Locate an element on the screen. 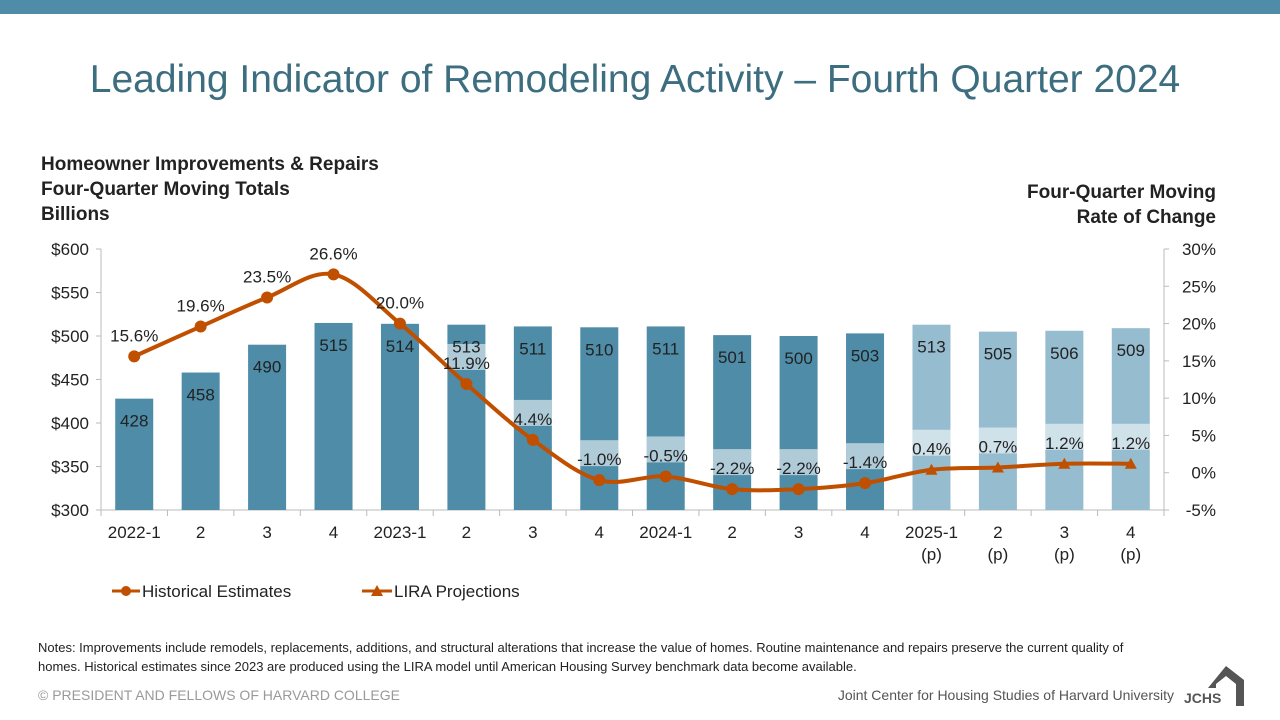 This screenshot has width=1280, height=720. top-bar is located at coordinates (640, 7).